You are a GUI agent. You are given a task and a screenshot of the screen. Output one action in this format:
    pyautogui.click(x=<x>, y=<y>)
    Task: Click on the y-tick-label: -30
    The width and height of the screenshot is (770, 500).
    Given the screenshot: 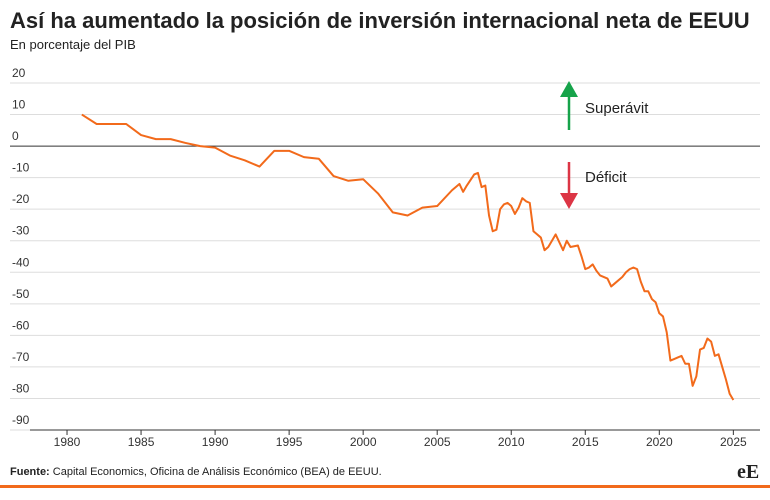 What is the action you would take?
    pyautogui.click(x=21, y=231)
    